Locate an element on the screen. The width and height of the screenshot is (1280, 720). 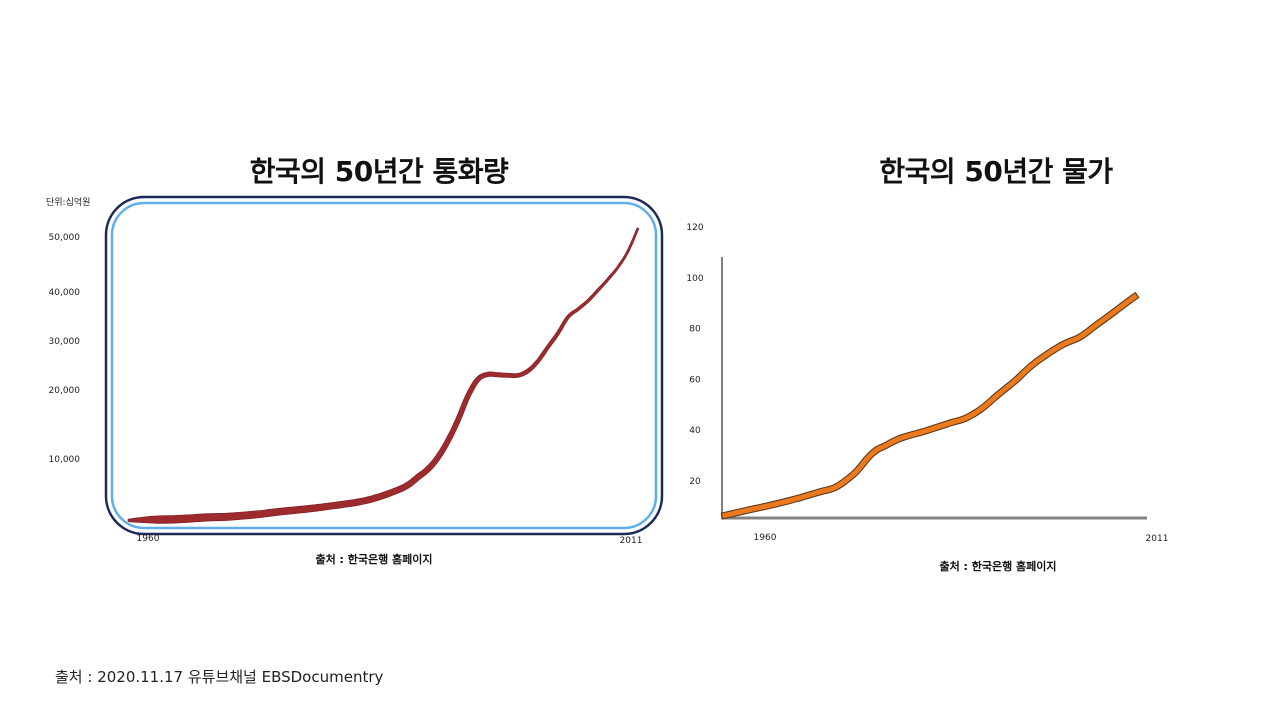
y-tick-label: 40,000 is located at coordinates (65, 293).